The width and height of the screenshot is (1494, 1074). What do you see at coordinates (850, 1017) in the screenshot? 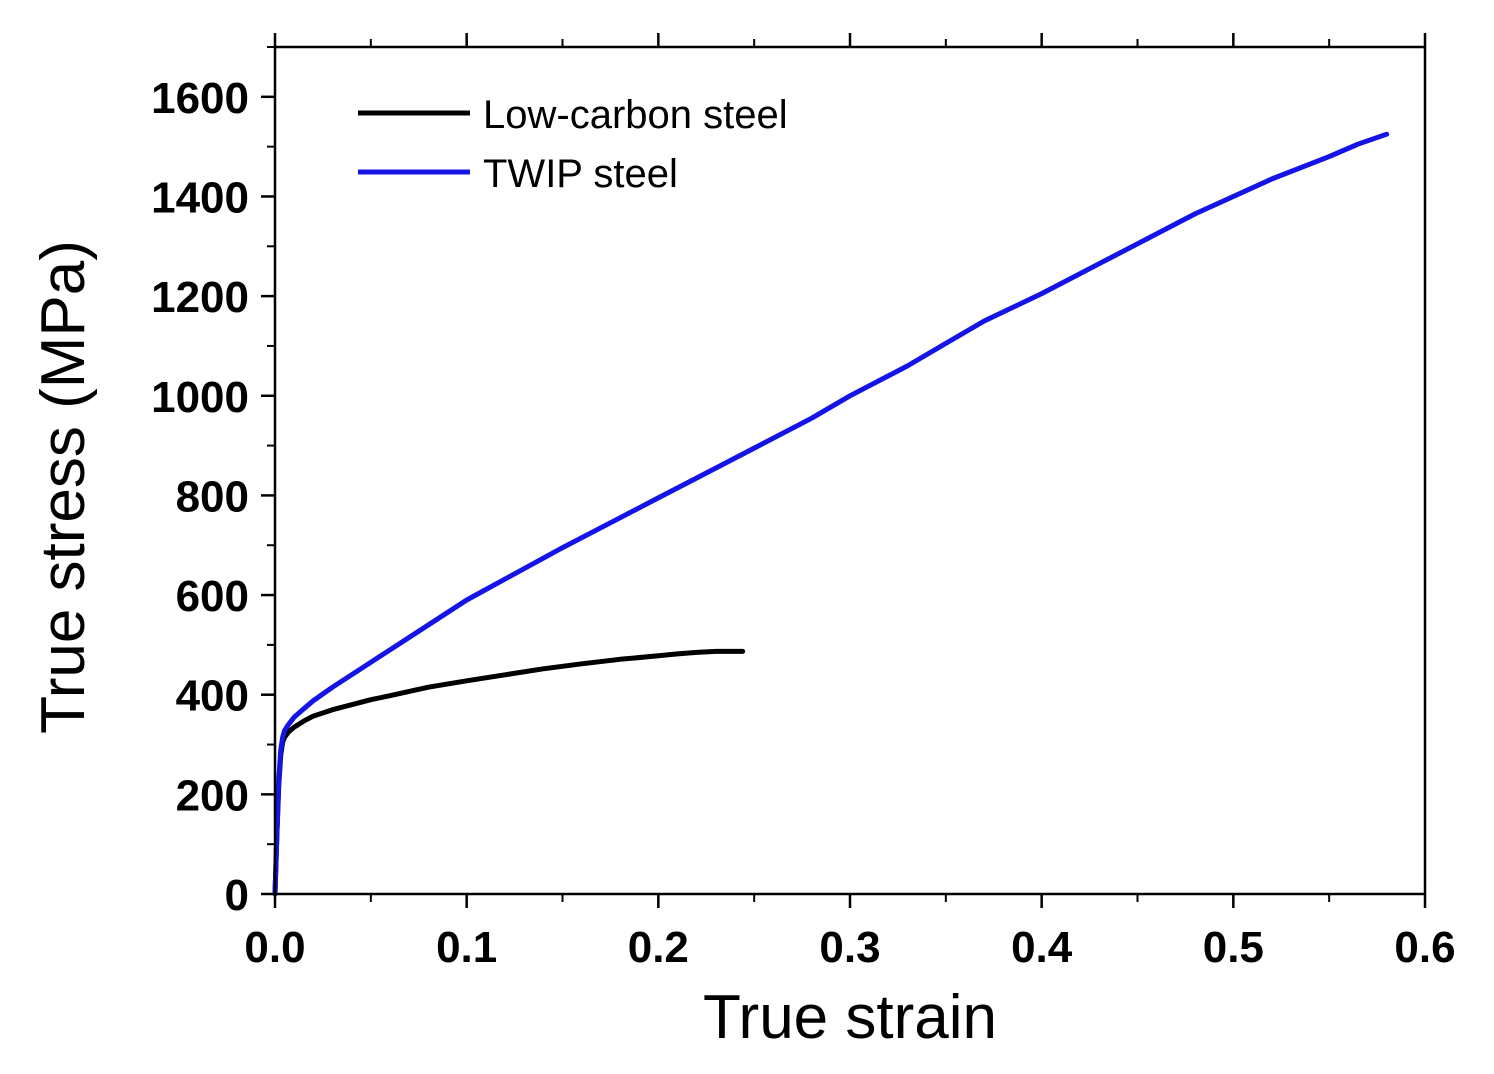
I see `x-axis-title: True strain` at bounding box center [850, 1017].